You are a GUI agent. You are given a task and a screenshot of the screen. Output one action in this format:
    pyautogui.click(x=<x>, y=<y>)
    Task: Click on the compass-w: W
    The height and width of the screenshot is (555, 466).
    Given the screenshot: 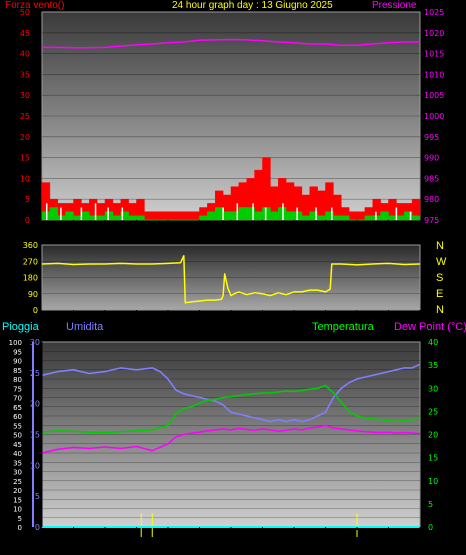 What is the action you would take?
    pyautogui.click(x=441, y=262)
    